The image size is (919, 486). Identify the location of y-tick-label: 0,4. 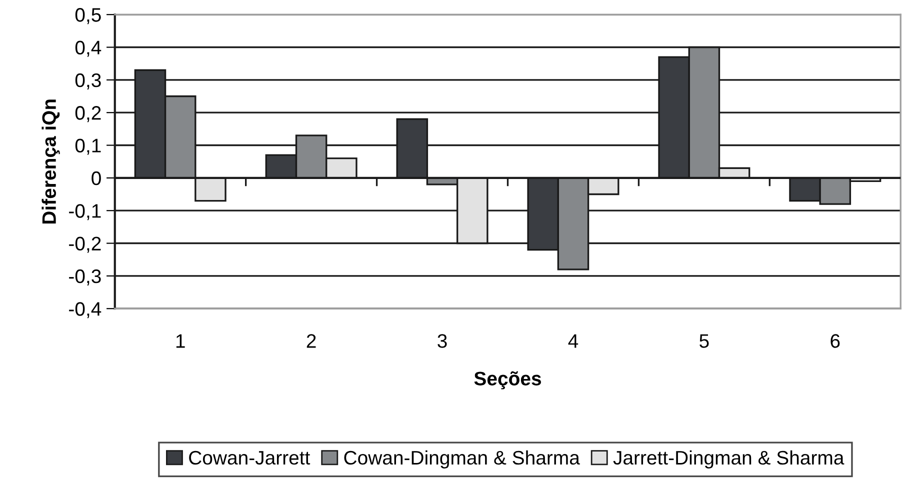
(88, 48).